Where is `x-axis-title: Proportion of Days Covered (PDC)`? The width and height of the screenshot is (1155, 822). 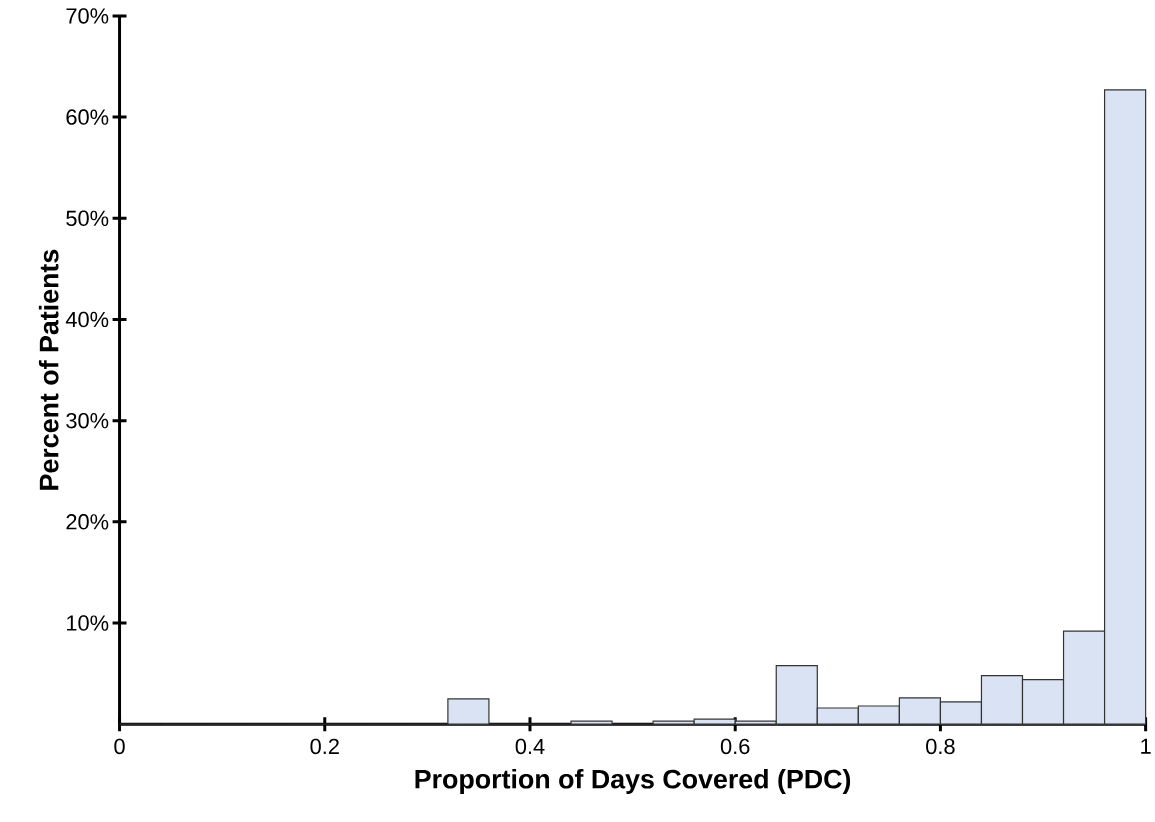
x-axis-title: Proportion of Days Covered (PDC) is located at coordinates (633, 781).